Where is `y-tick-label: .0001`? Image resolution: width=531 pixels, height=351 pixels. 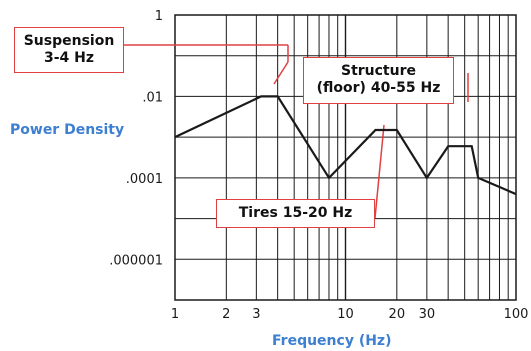 y-tick-label: .0001 is located at coordinates (144, 179).